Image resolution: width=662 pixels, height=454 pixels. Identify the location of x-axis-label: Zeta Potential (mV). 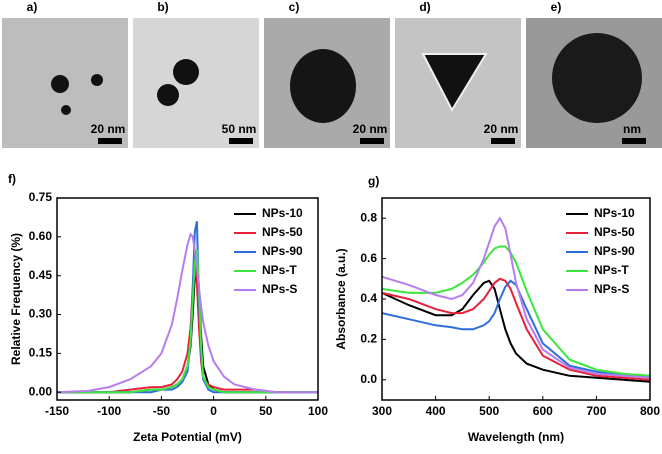
(187, 437).